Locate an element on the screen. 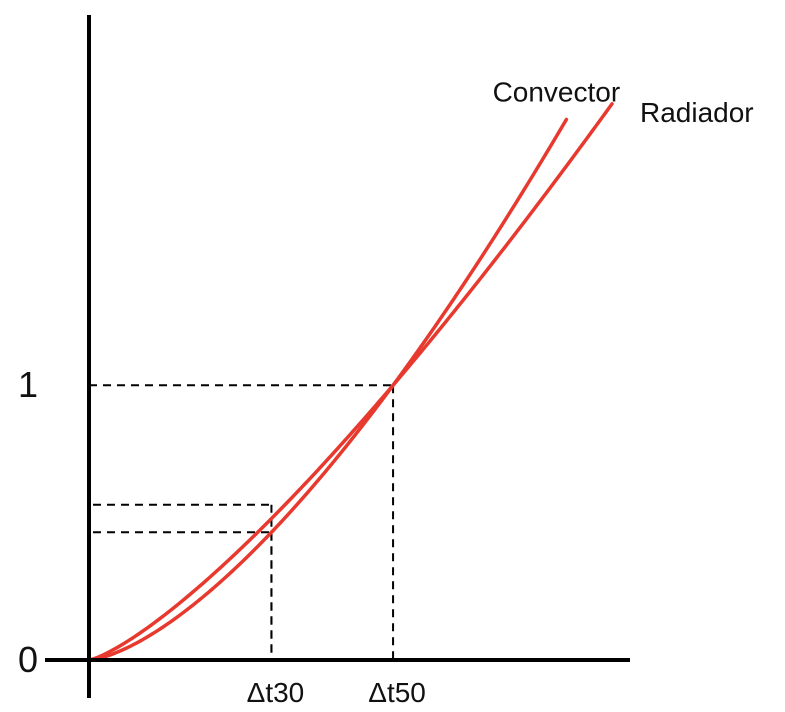 This screenshot has width=785, height=712. y-tick-label-0: 0 is located at coordinates (28, 659).